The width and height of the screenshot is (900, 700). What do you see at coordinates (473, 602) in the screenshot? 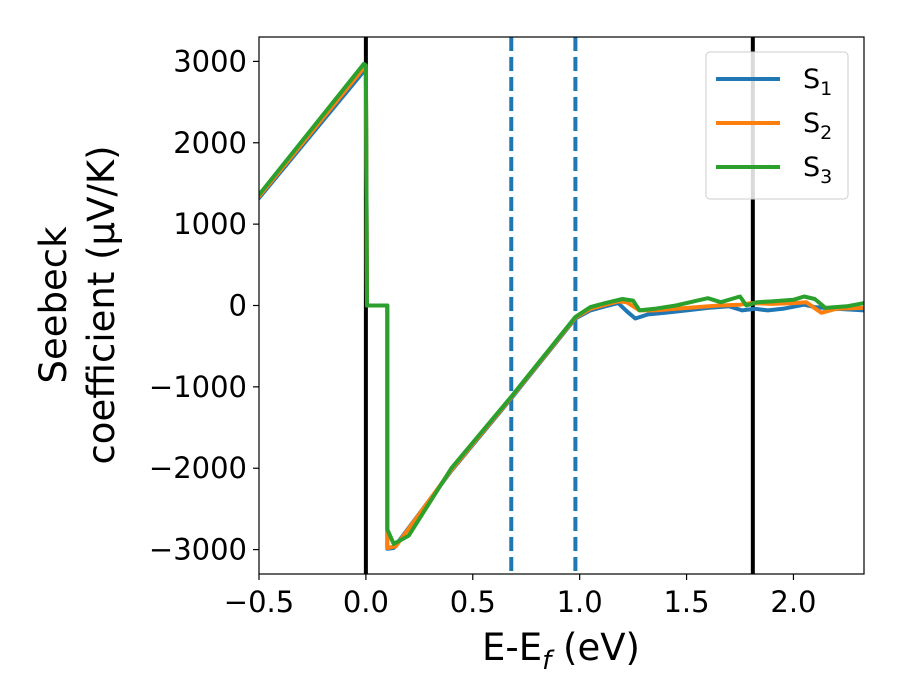
I see `x-tick-label: 0.5` at bounding box center [473, 602].